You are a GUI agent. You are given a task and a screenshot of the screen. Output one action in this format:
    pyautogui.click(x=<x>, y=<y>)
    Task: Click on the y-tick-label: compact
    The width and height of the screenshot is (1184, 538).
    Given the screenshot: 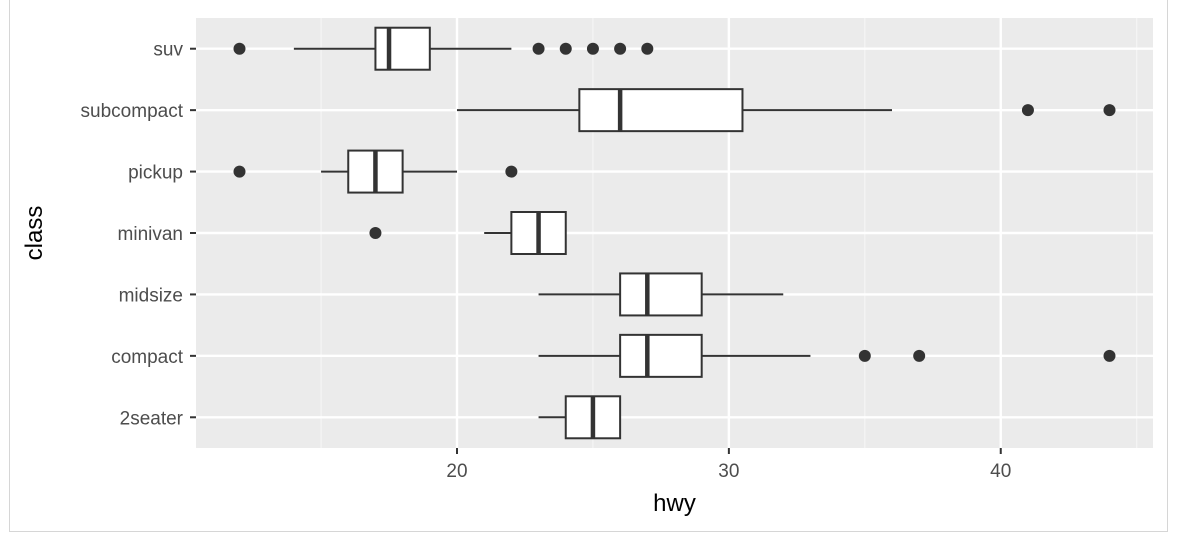 What is the action you would take?
    pyautogui.click(x=147, y=357)
    